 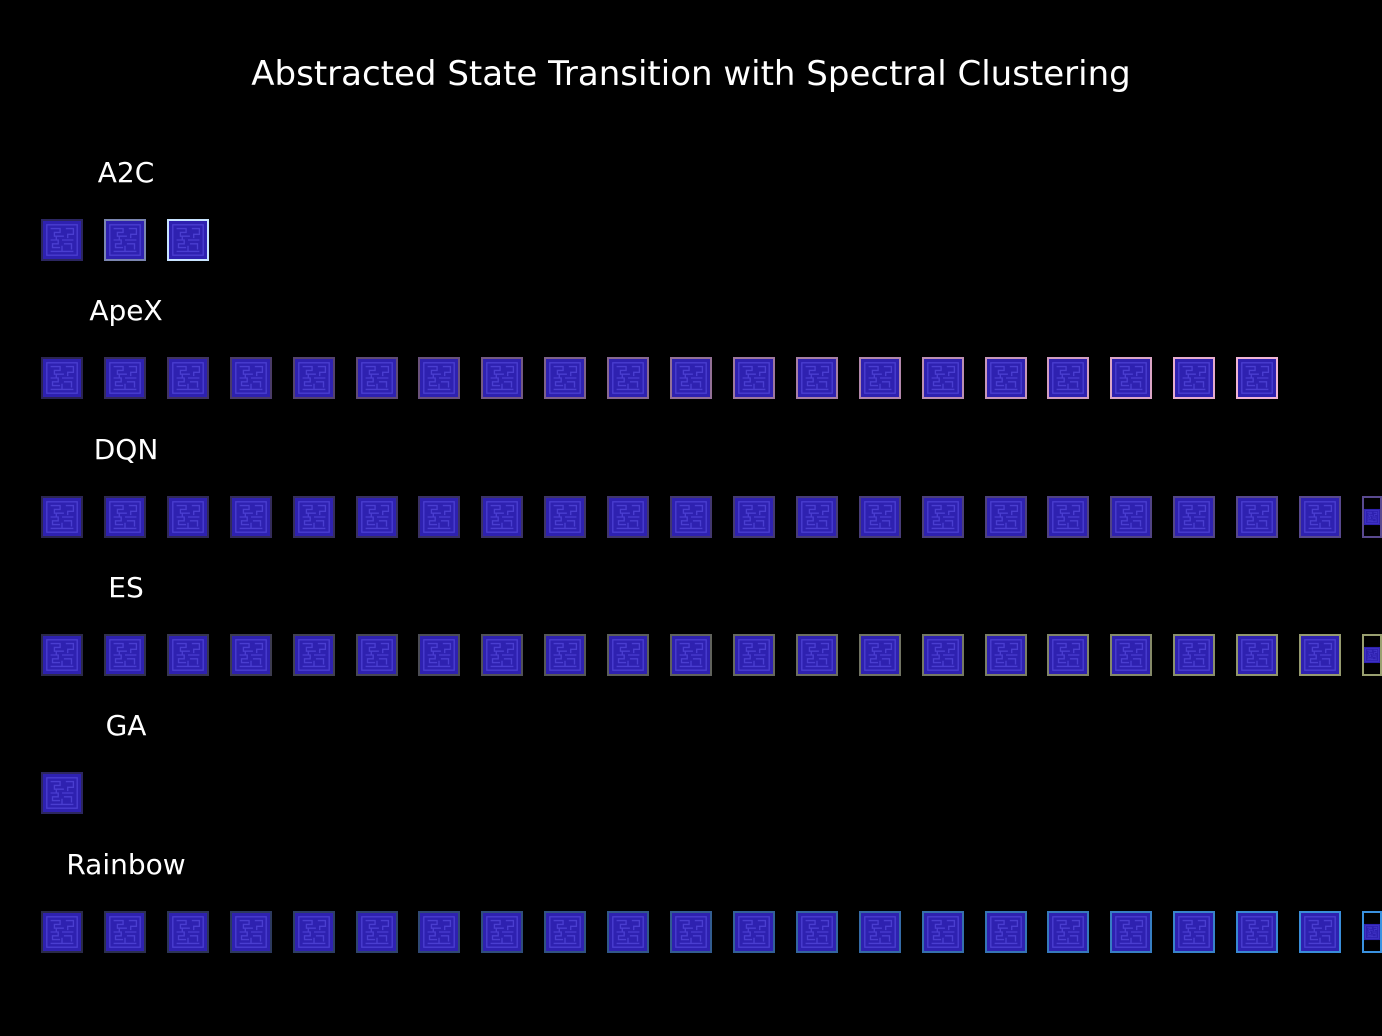 What do you see at coordinates (126, 587) in the screenshot?
I see `row-label-es: ES` at bounding box center [126, 587].